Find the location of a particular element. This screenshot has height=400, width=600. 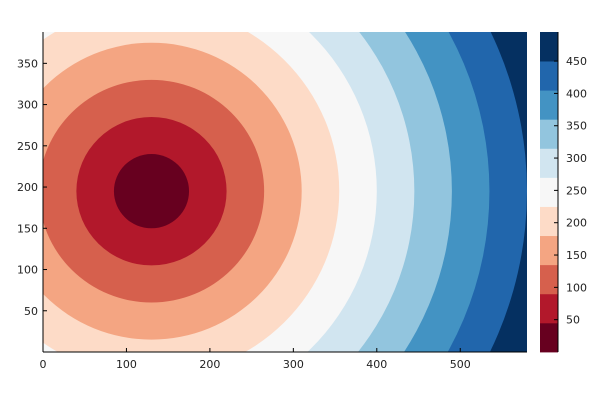

colorbar-tick-label: 250 is located at coordinates (576, 190).